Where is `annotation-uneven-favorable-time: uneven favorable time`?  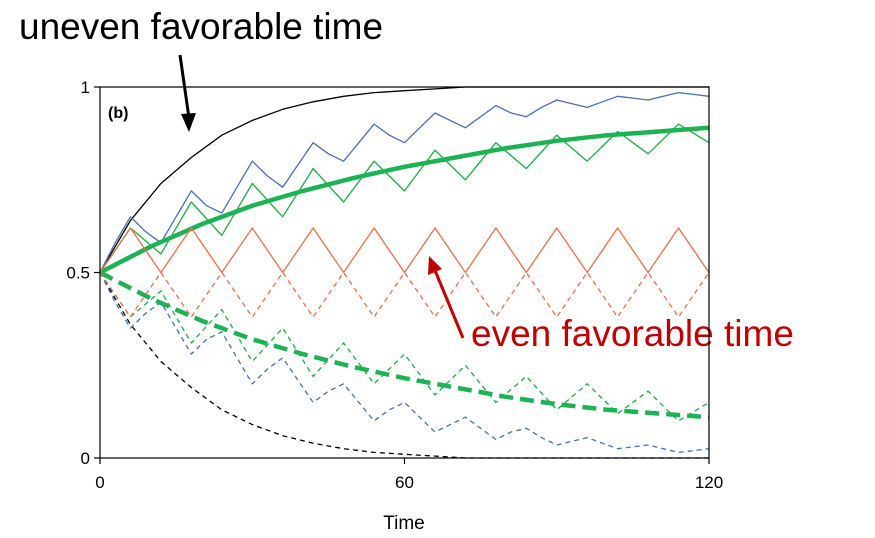
annotation-uneven-favorable-time: uneven favorable time is located at coordinates (201, 26).